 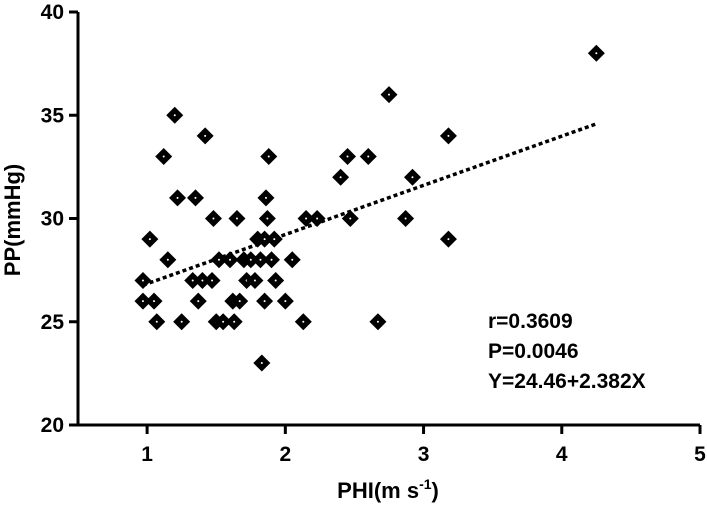 I want to click on y-tick-label: 25, so click(x=53, y=322).